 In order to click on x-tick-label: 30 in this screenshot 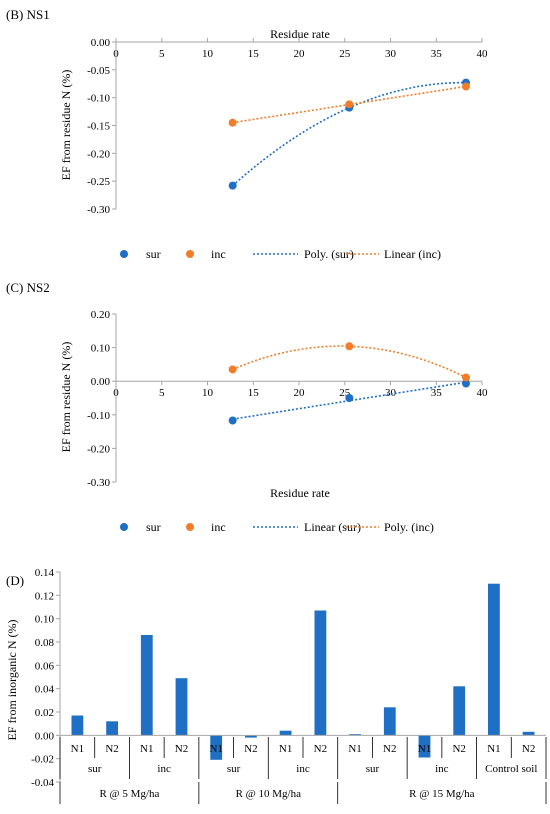, I will do `click(391, 393)`.